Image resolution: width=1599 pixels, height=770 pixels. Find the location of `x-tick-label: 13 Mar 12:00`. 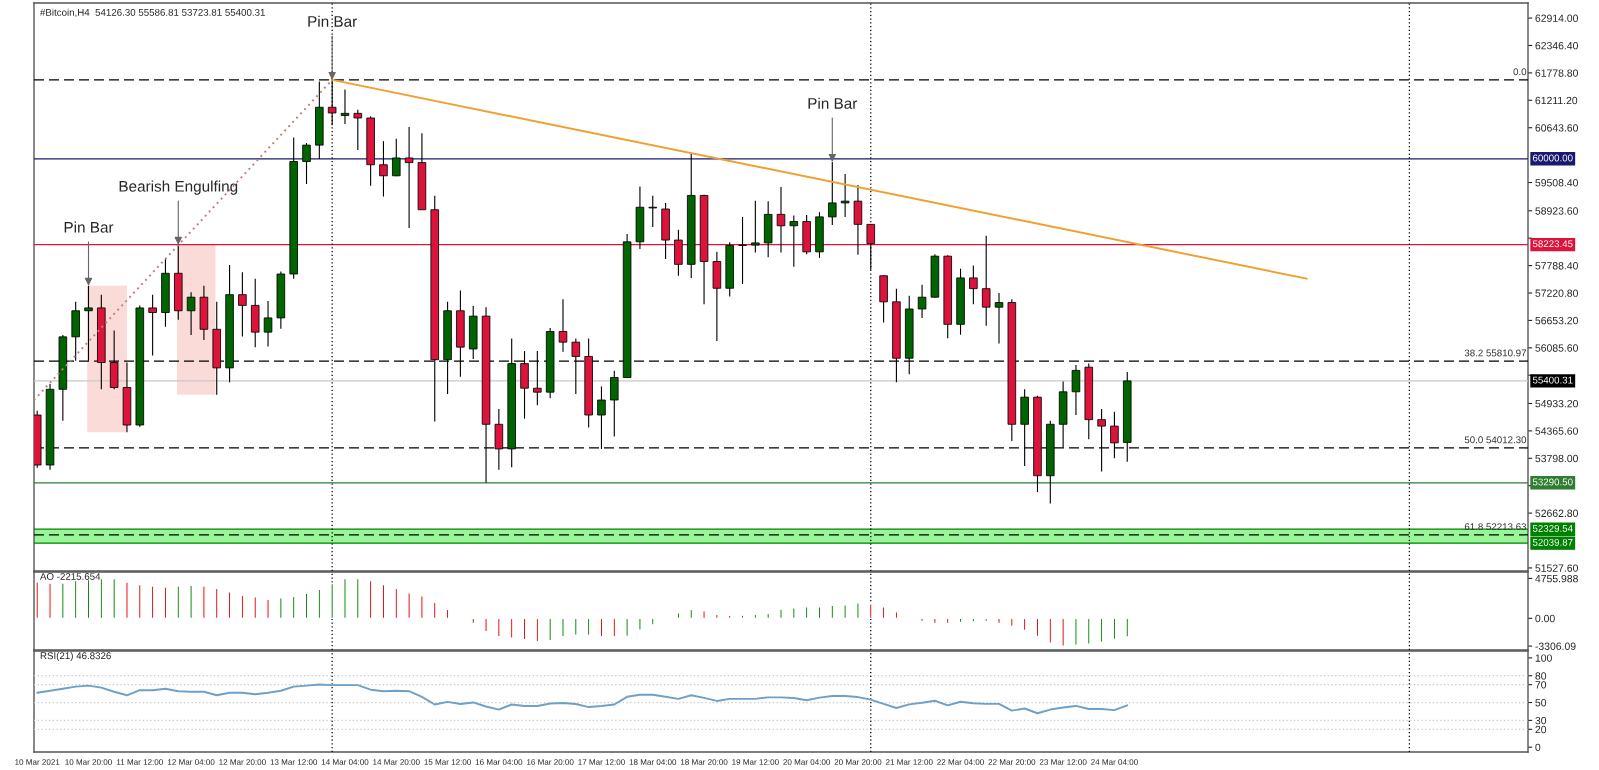

x-tick-label: 13 Mar 12:00 is located at coordinates (294, 762).